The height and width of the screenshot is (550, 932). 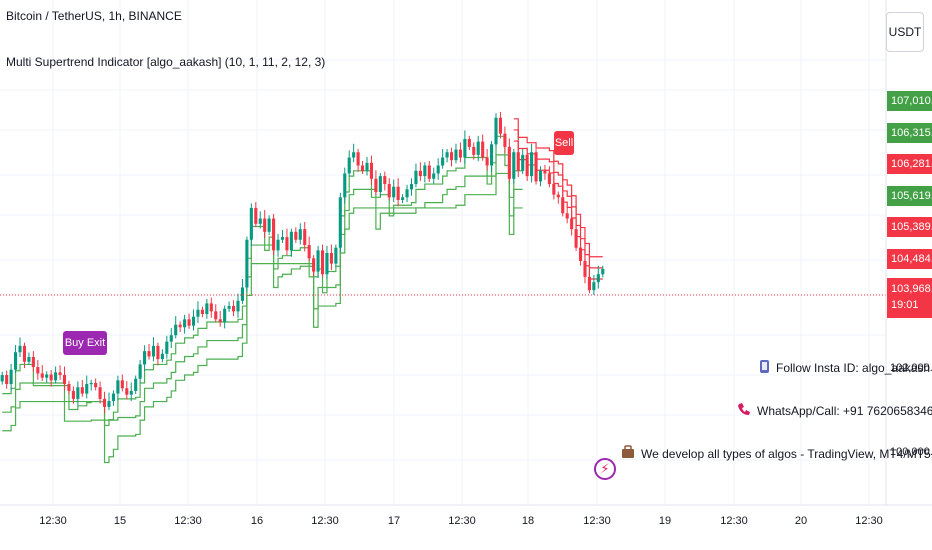 I want to click on time-axis-label: 15, so click(x=120, y=521).